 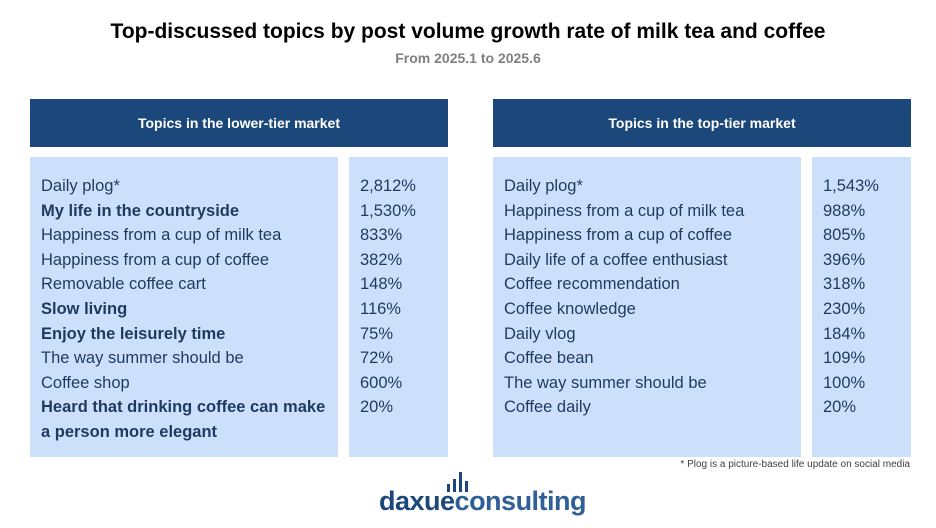 What do you see at coordinates (570, 308) in the screenshot?
I see `top-tier-topic-cell: Coffee knowledge` at bounding box center [570, 308].